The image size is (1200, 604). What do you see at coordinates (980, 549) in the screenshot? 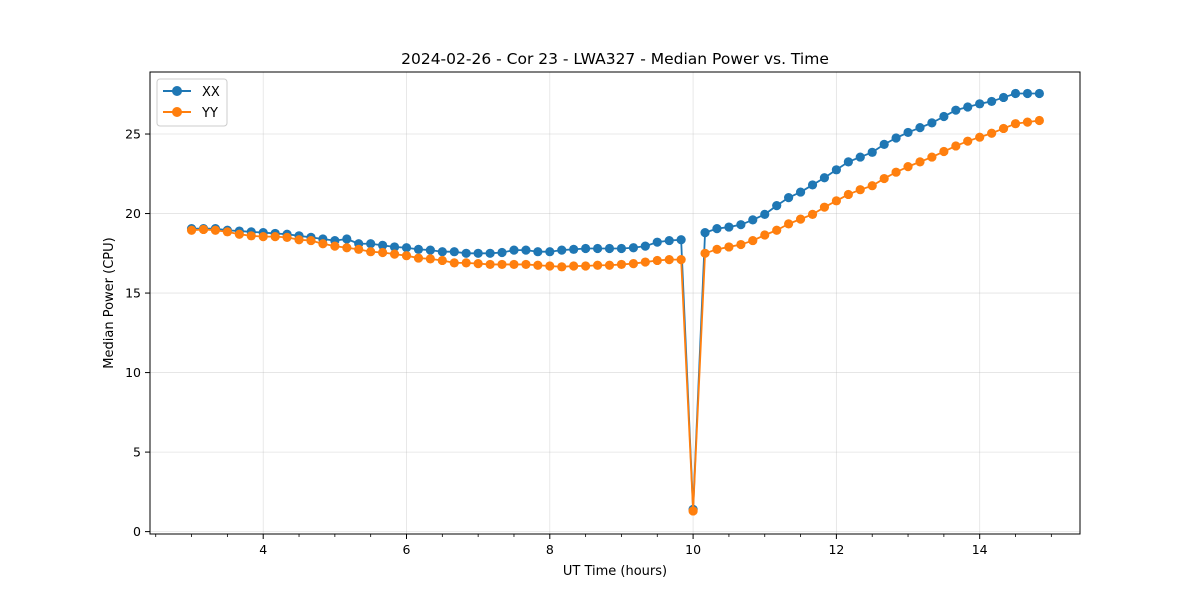
I see `x-tick-label: 14` at bounding box center [980, 549].